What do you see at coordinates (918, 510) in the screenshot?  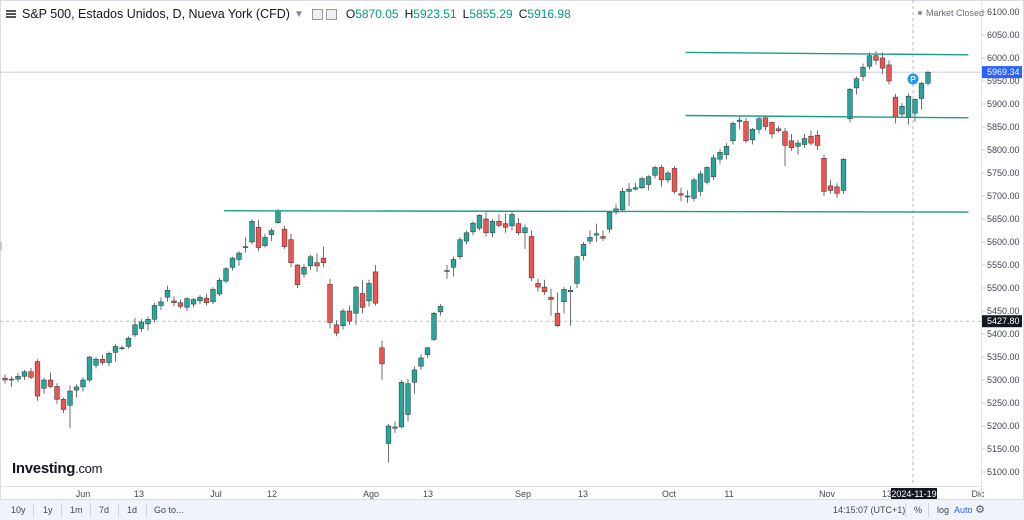 I see `percent-toggle: %` at bounding box center [918, 510].